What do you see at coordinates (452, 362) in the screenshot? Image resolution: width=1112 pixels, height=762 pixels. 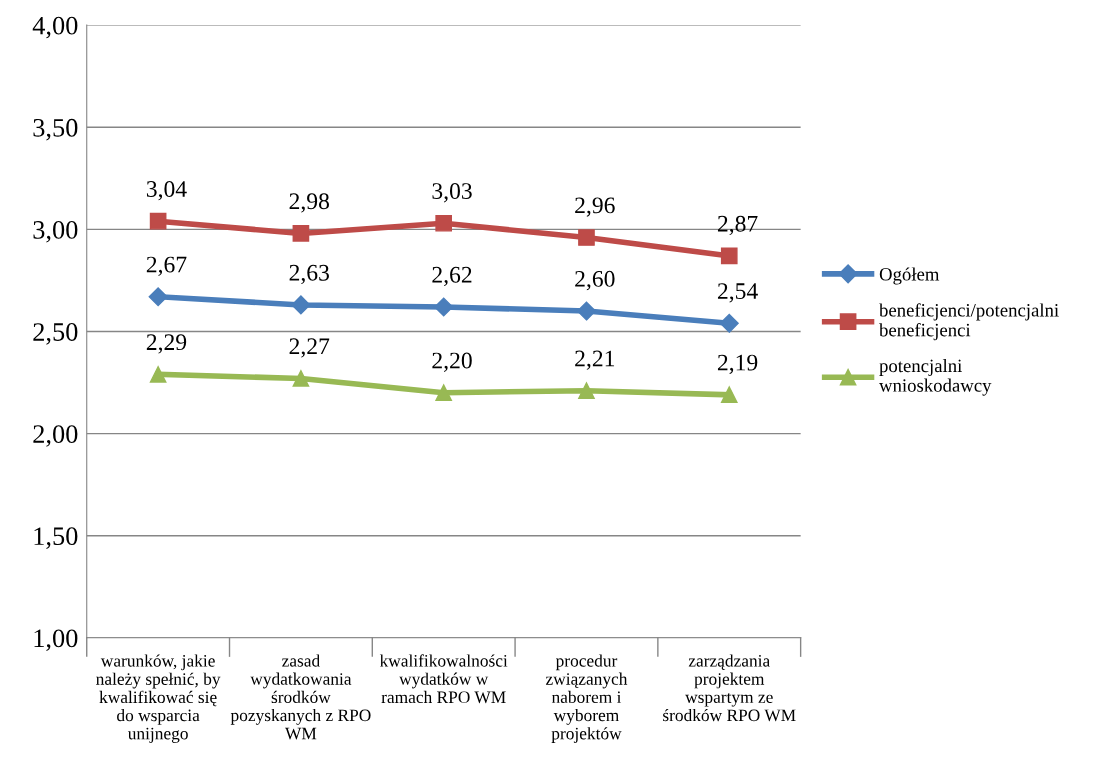 I see `data-label: 2,20` at bounding box center [452, 362].